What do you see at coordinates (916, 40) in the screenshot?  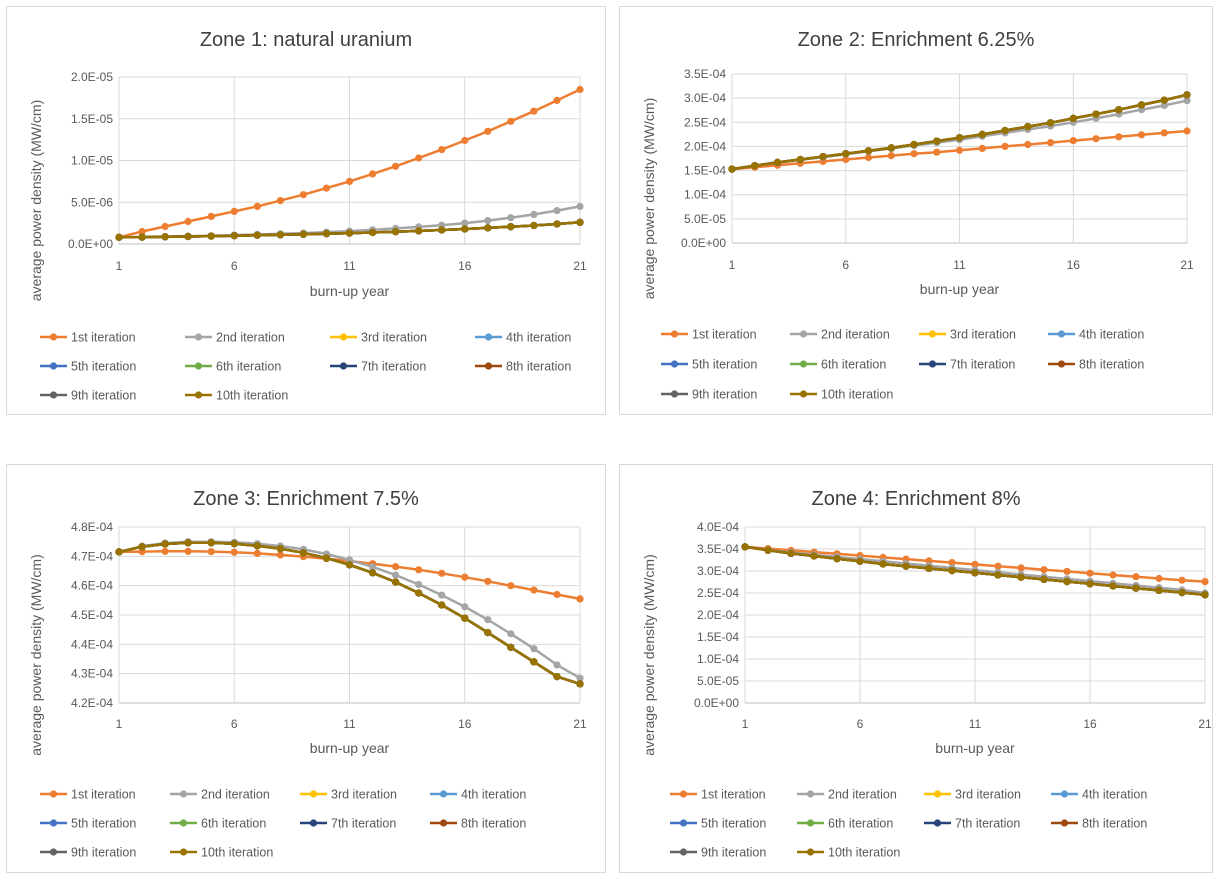 I see `chart-title: Zone 2: Enrichment 6.25%` at bounding box center [916, 40].